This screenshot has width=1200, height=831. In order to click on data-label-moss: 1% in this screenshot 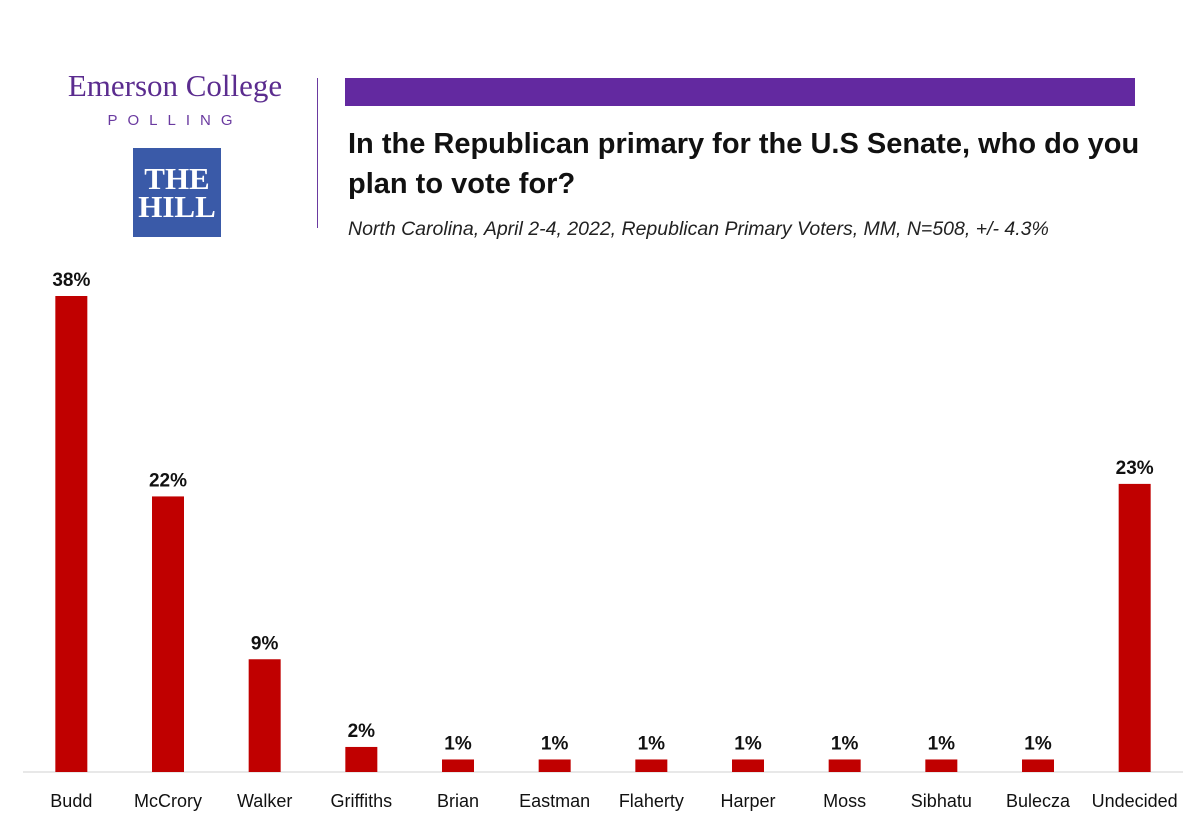, I will do `click(845, 743)`.